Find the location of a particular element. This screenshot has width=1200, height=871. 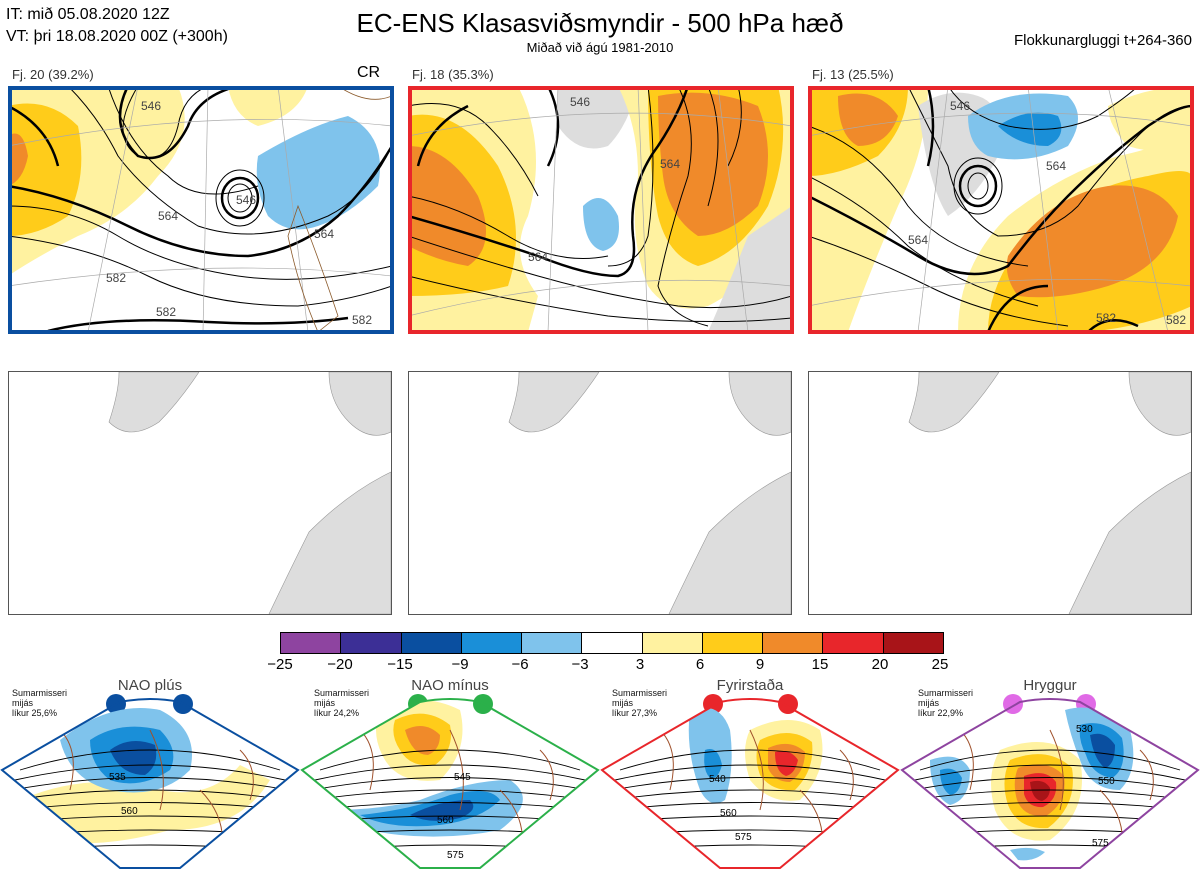

regime-2-map: 545 560 575 is located at coordinates (450, 783).